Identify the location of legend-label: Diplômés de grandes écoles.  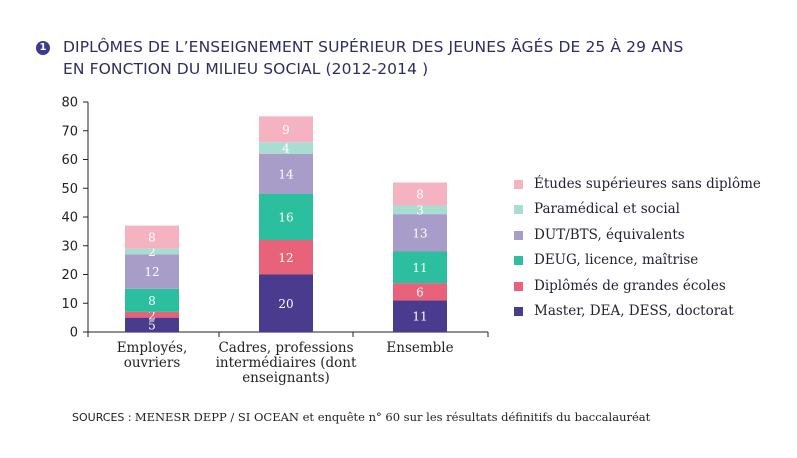
(630, 285).